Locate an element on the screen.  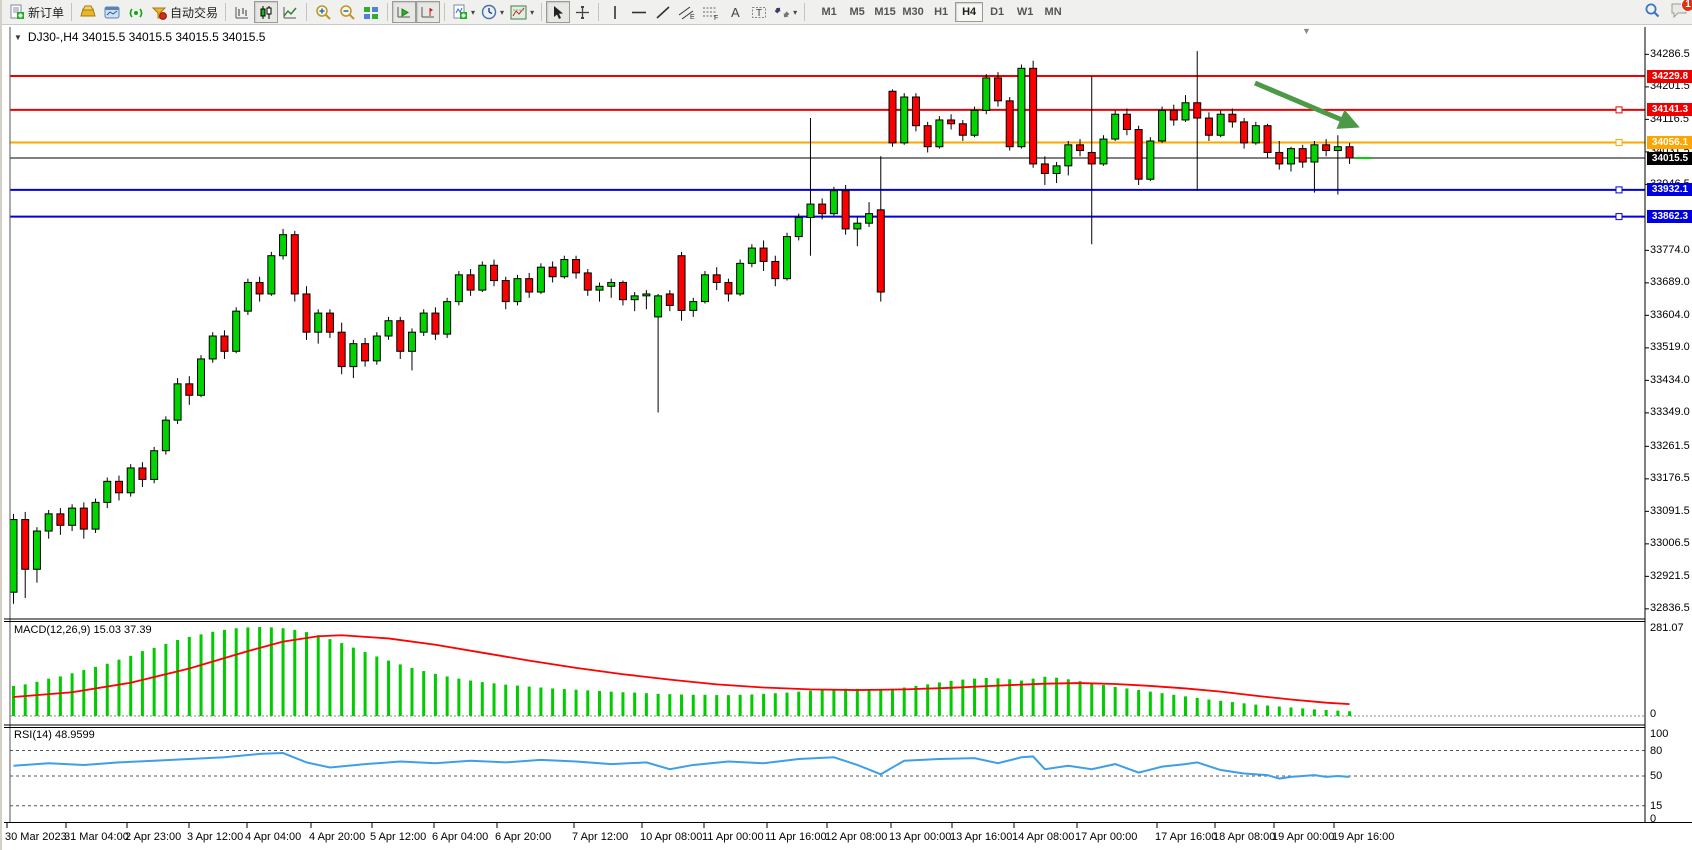
zoom-out-icon is located at coordinates (347, 12).